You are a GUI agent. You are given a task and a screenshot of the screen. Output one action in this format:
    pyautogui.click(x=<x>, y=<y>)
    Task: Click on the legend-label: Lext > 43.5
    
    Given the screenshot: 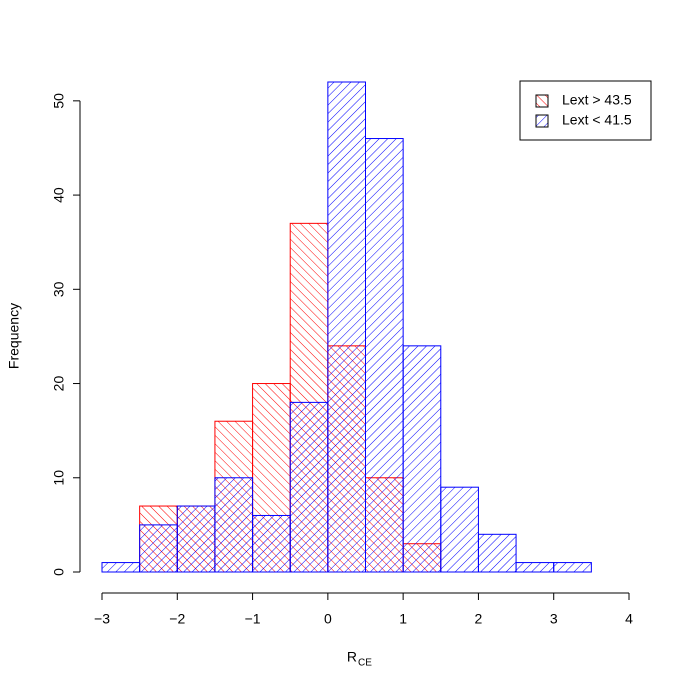 What is the action you would take?
    pyautogui.click(x=597, y=100)
    